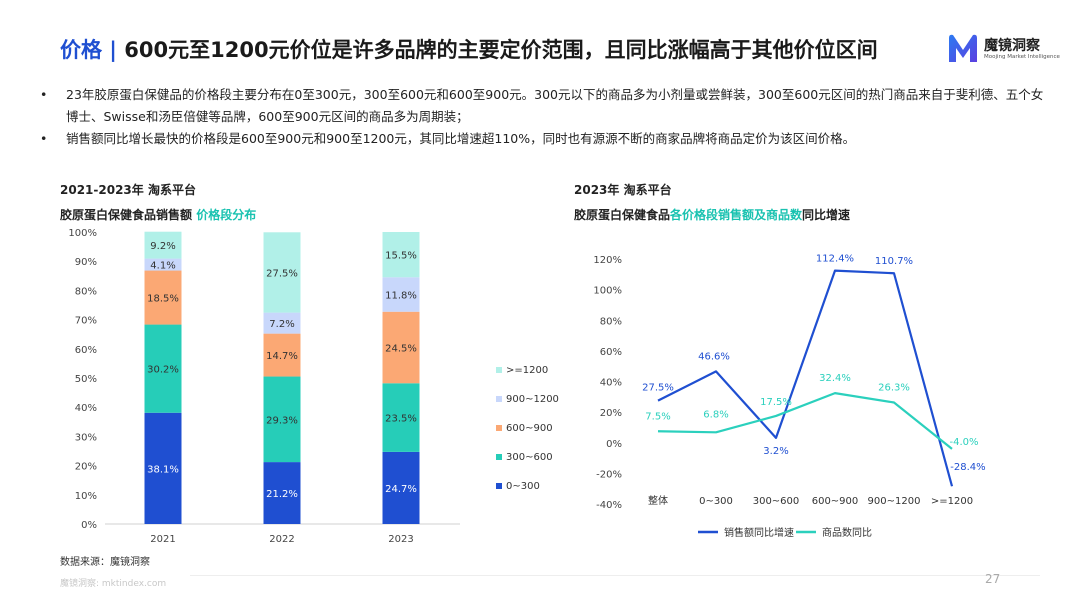 Image resolution: width=1080 pixels, height=608 pixels. What do you see at coordinates (529, 428) in the screenshot?
I see `legend-label: 600~900` at bounding box center [529, 428].